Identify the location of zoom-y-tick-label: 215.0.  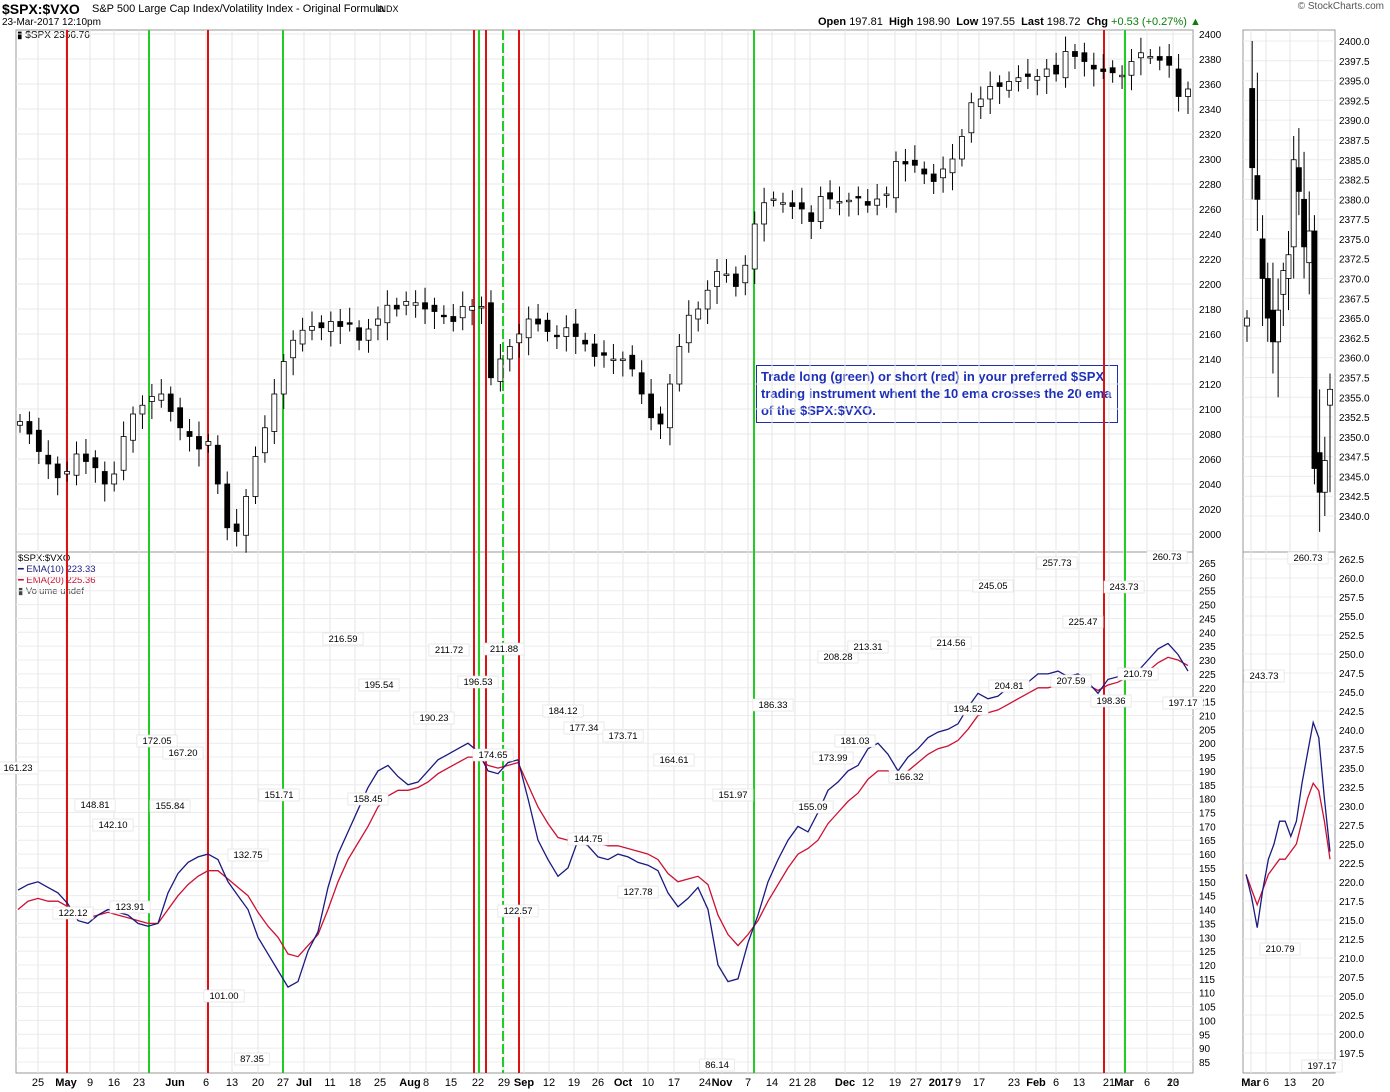
(1351, 921).